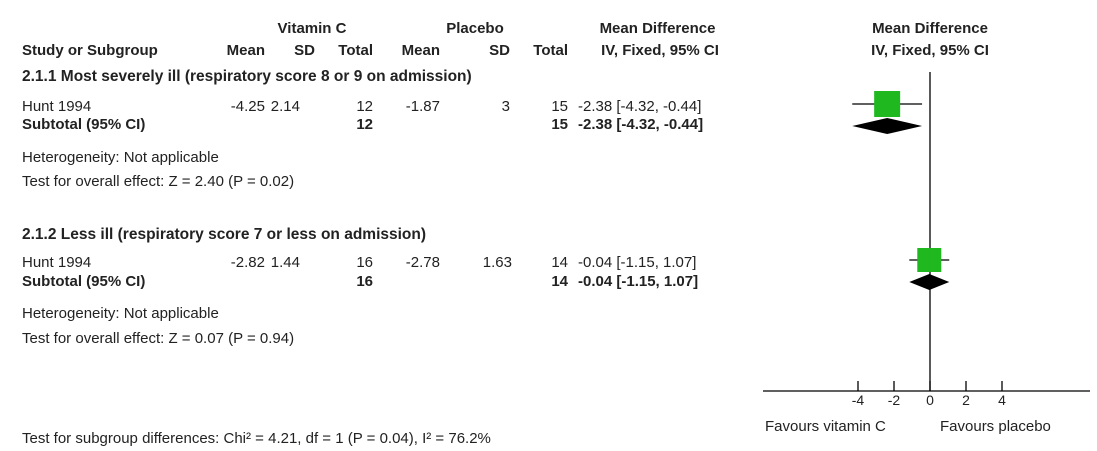 This screenshot has width=1097, height=451. Describe the element at coordinates (364, 262) in the screenshot. I see `vc-total: 16` at that location.